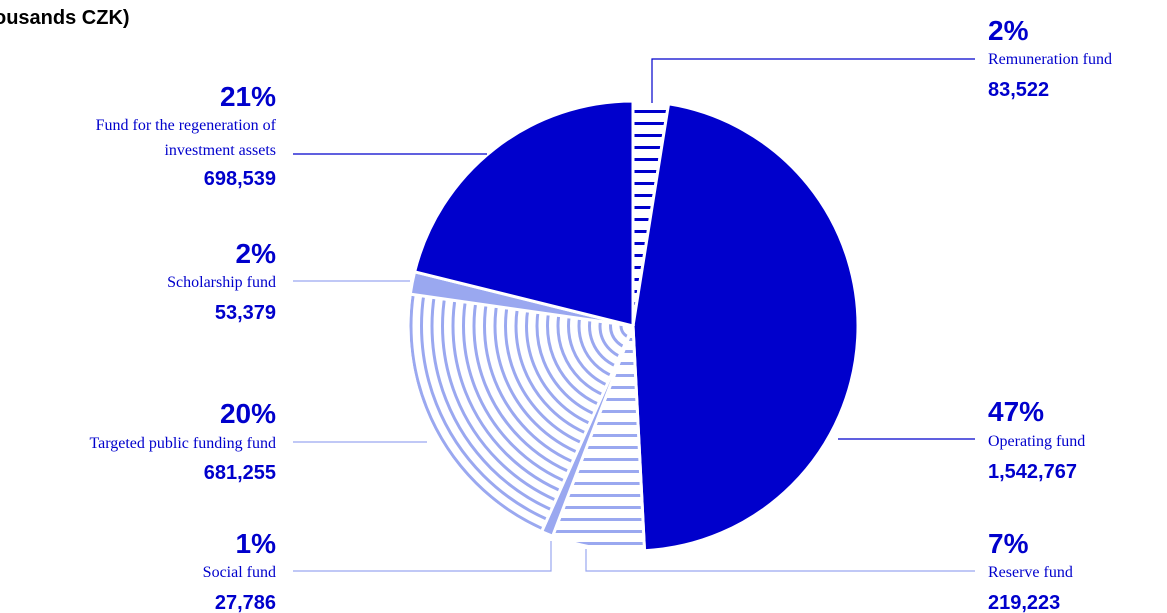 The height and width of the screenshot is (613, 1167). I want to click on slice-operating, so click(745, 327).